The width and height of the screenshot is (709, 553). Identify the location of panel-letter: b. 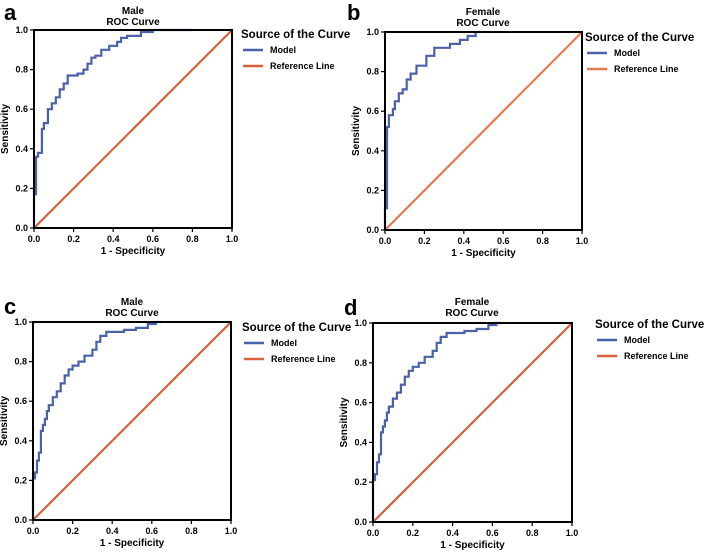
(353, 12).